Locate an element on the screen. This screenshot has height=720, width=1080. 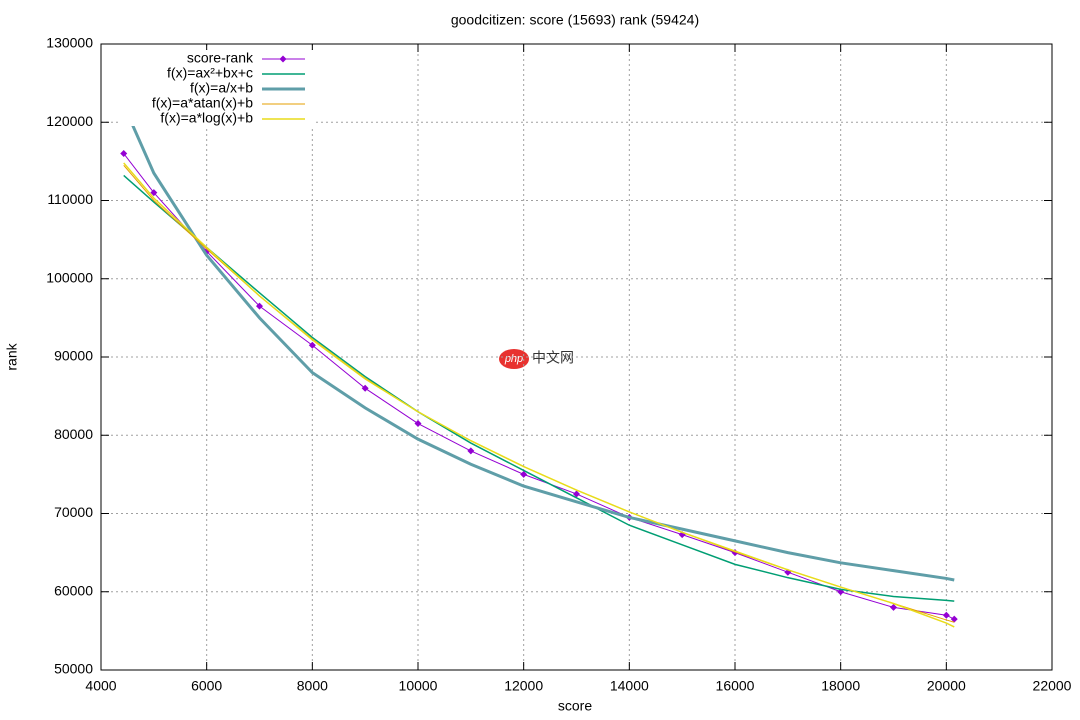
x-tick-label: 8000 is located at coordinates (312, 686).